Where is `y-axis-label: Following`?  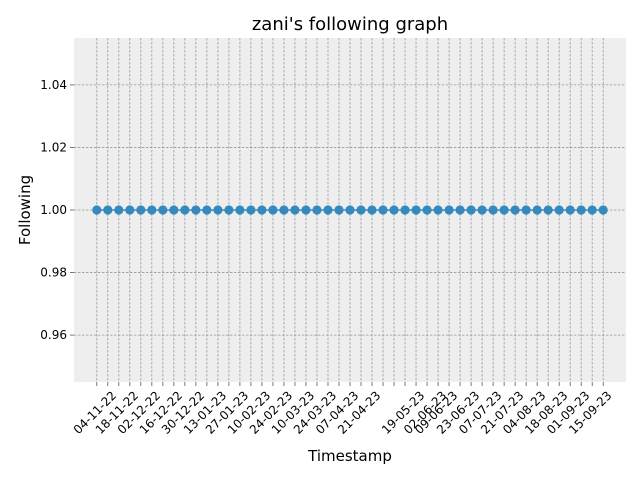 y-axis-label: Following is located at coordinates (25, 210).